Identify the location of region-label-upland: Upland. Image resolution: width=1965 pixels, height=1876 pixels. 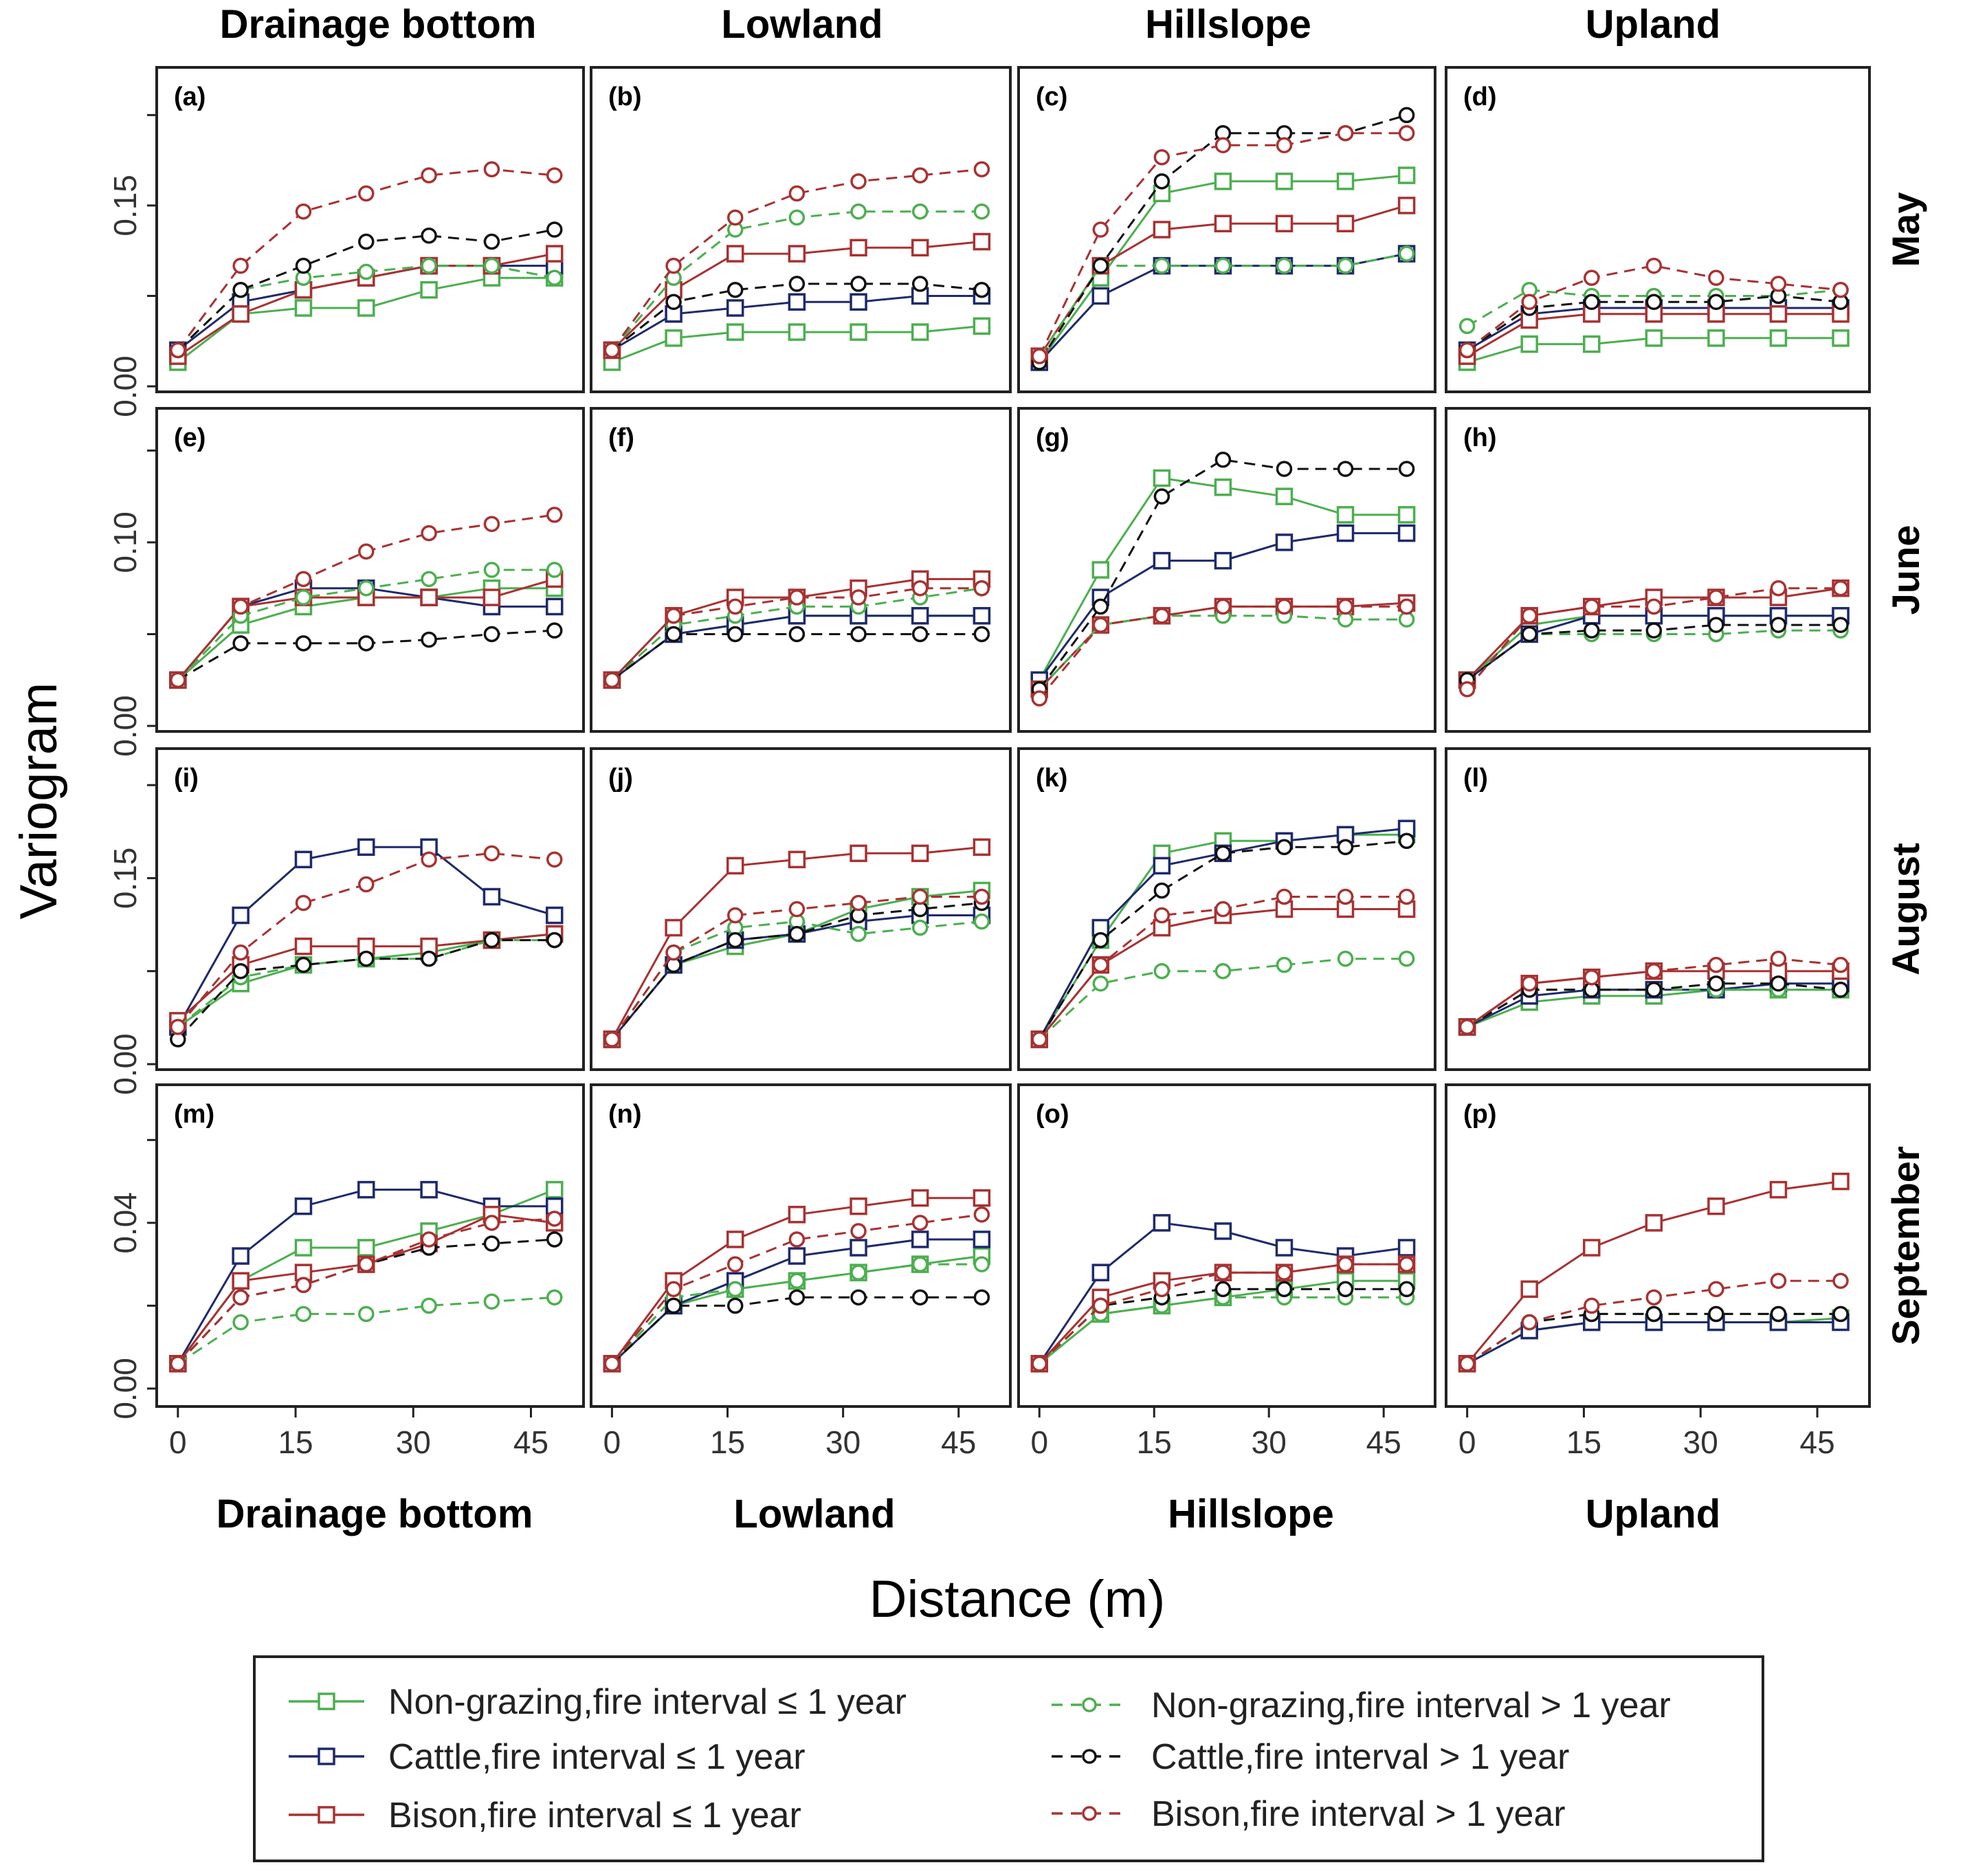
(1653, 1514).